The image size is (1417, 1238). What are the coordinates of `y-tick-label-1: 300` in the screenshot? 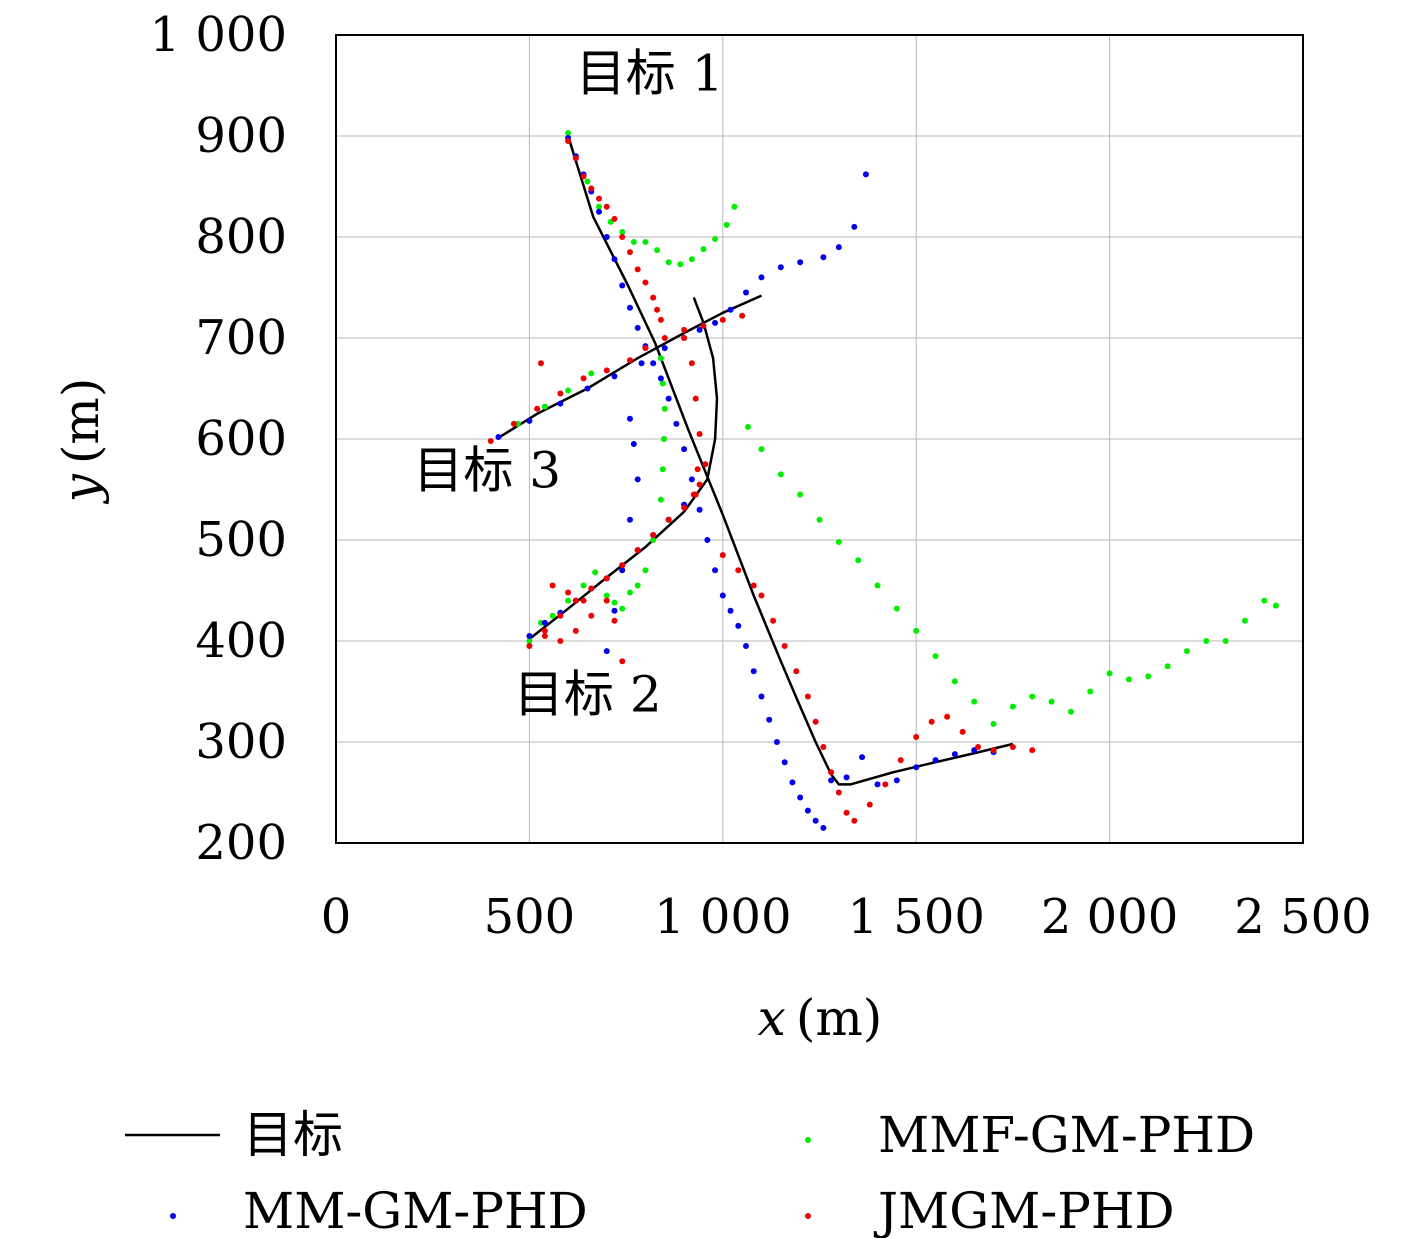 It's located at (241, 742).